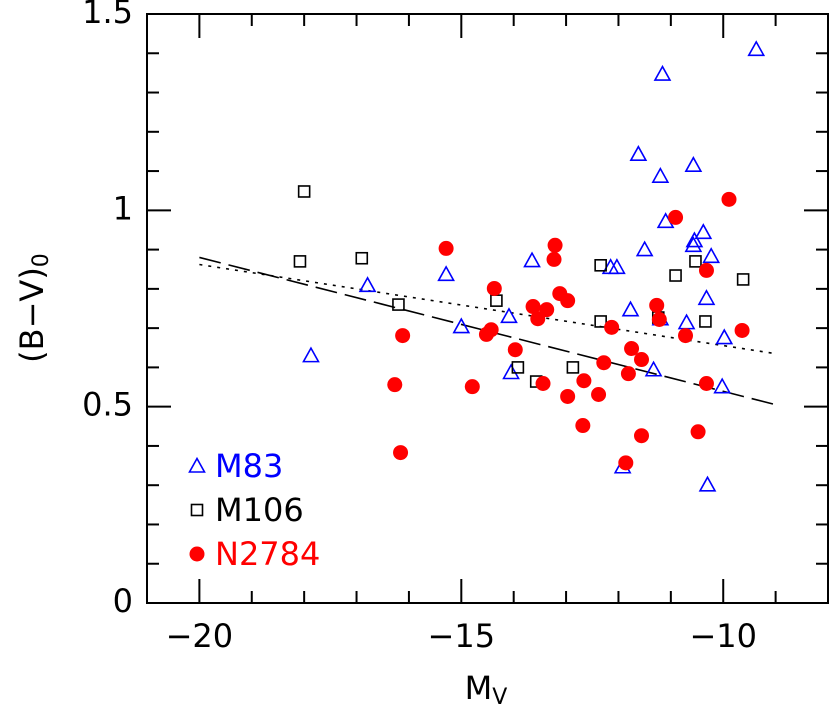  What do you see at coordinates (200, 636) in the screenshot?
I see `x-tick-label: −20` at bounding box center [200, 636].